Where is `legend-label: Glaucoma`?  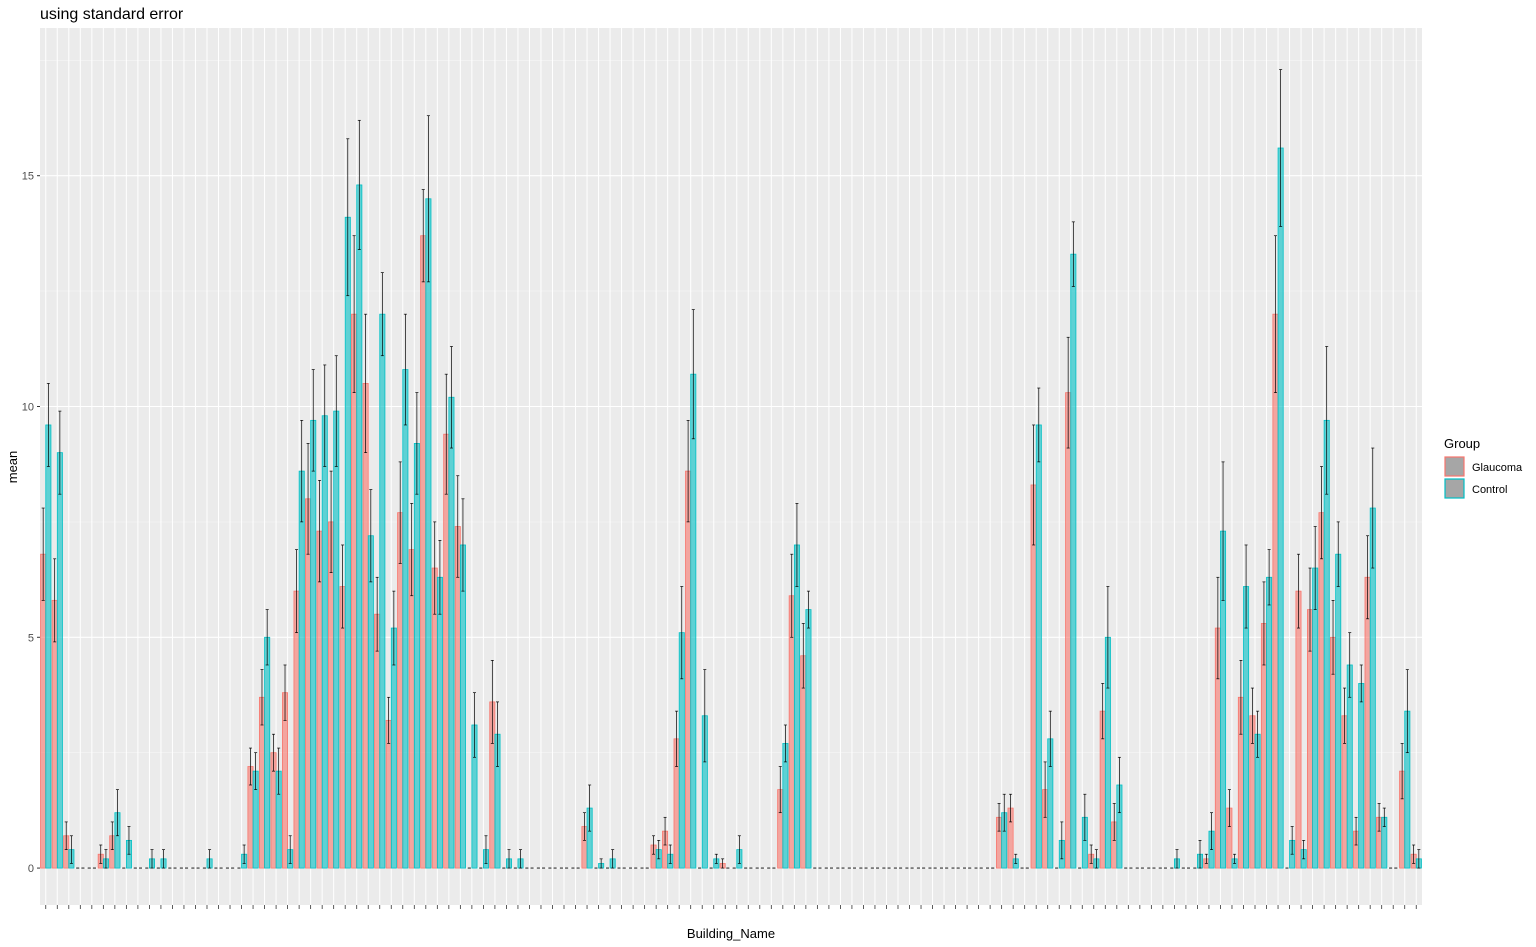 legend-label: Glaucoma is located at coordinates (1497, 468).